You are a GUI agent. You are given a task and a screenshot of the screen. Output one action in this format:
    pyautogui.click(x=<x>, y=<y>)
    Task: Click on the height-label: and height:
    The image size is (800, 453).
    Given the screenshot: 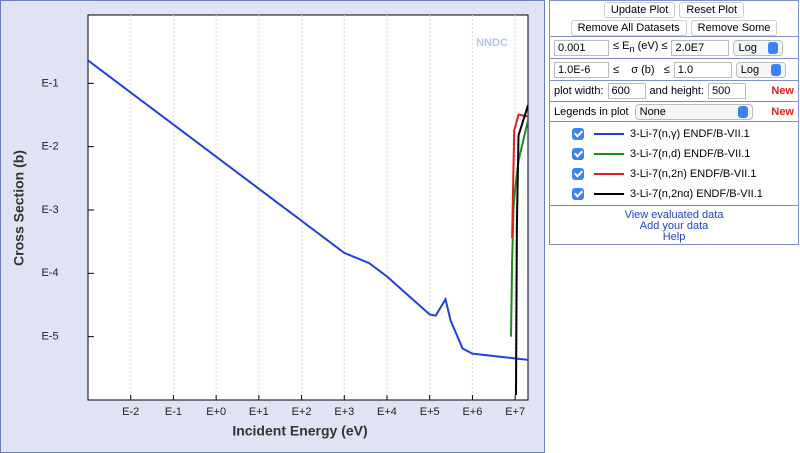 What is the action you would take?
    pyautogui.click(x=676, y=91)
    